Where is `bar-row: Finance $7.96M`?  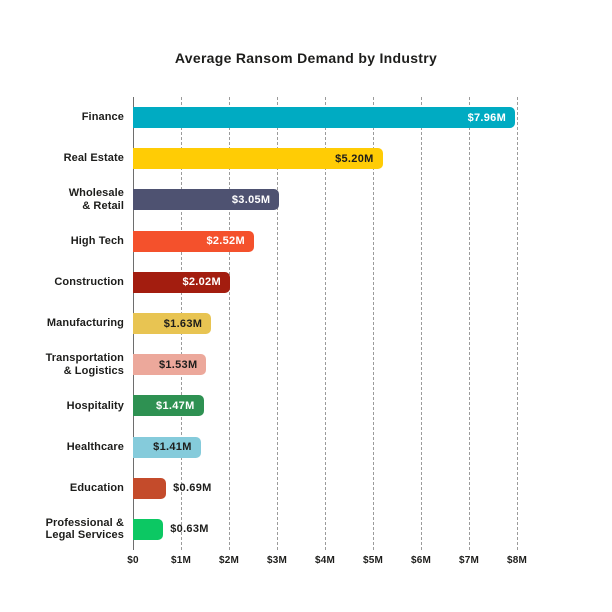 bar-row: Finance $7.96M is located at coordinates (299, 117).